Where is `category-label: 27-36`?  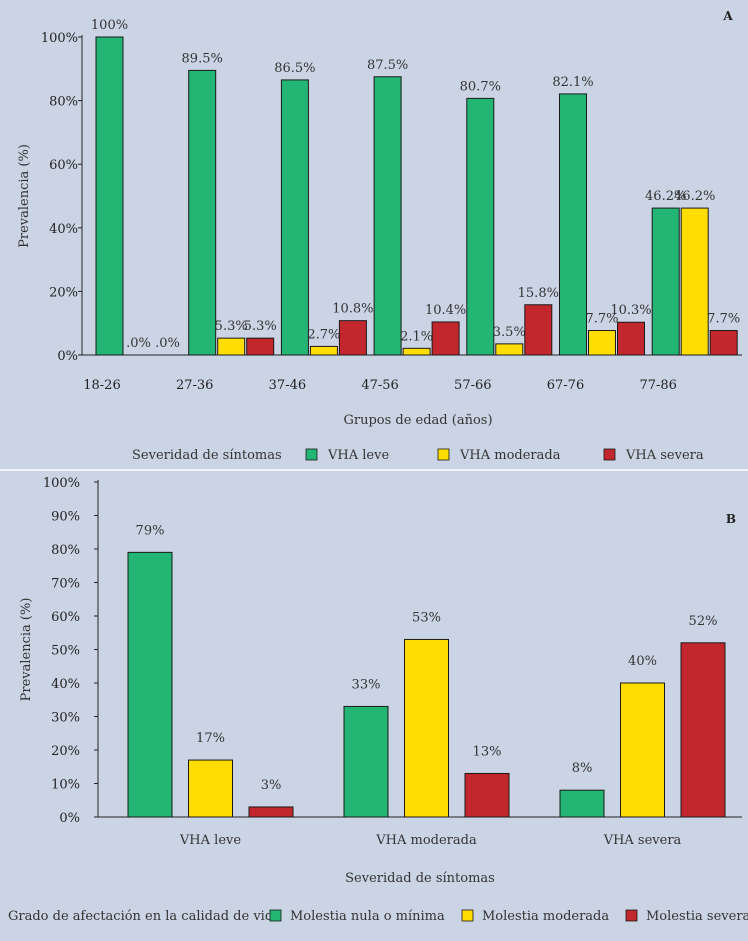 category-label: 27-36 is located at coordinates (194, 385).